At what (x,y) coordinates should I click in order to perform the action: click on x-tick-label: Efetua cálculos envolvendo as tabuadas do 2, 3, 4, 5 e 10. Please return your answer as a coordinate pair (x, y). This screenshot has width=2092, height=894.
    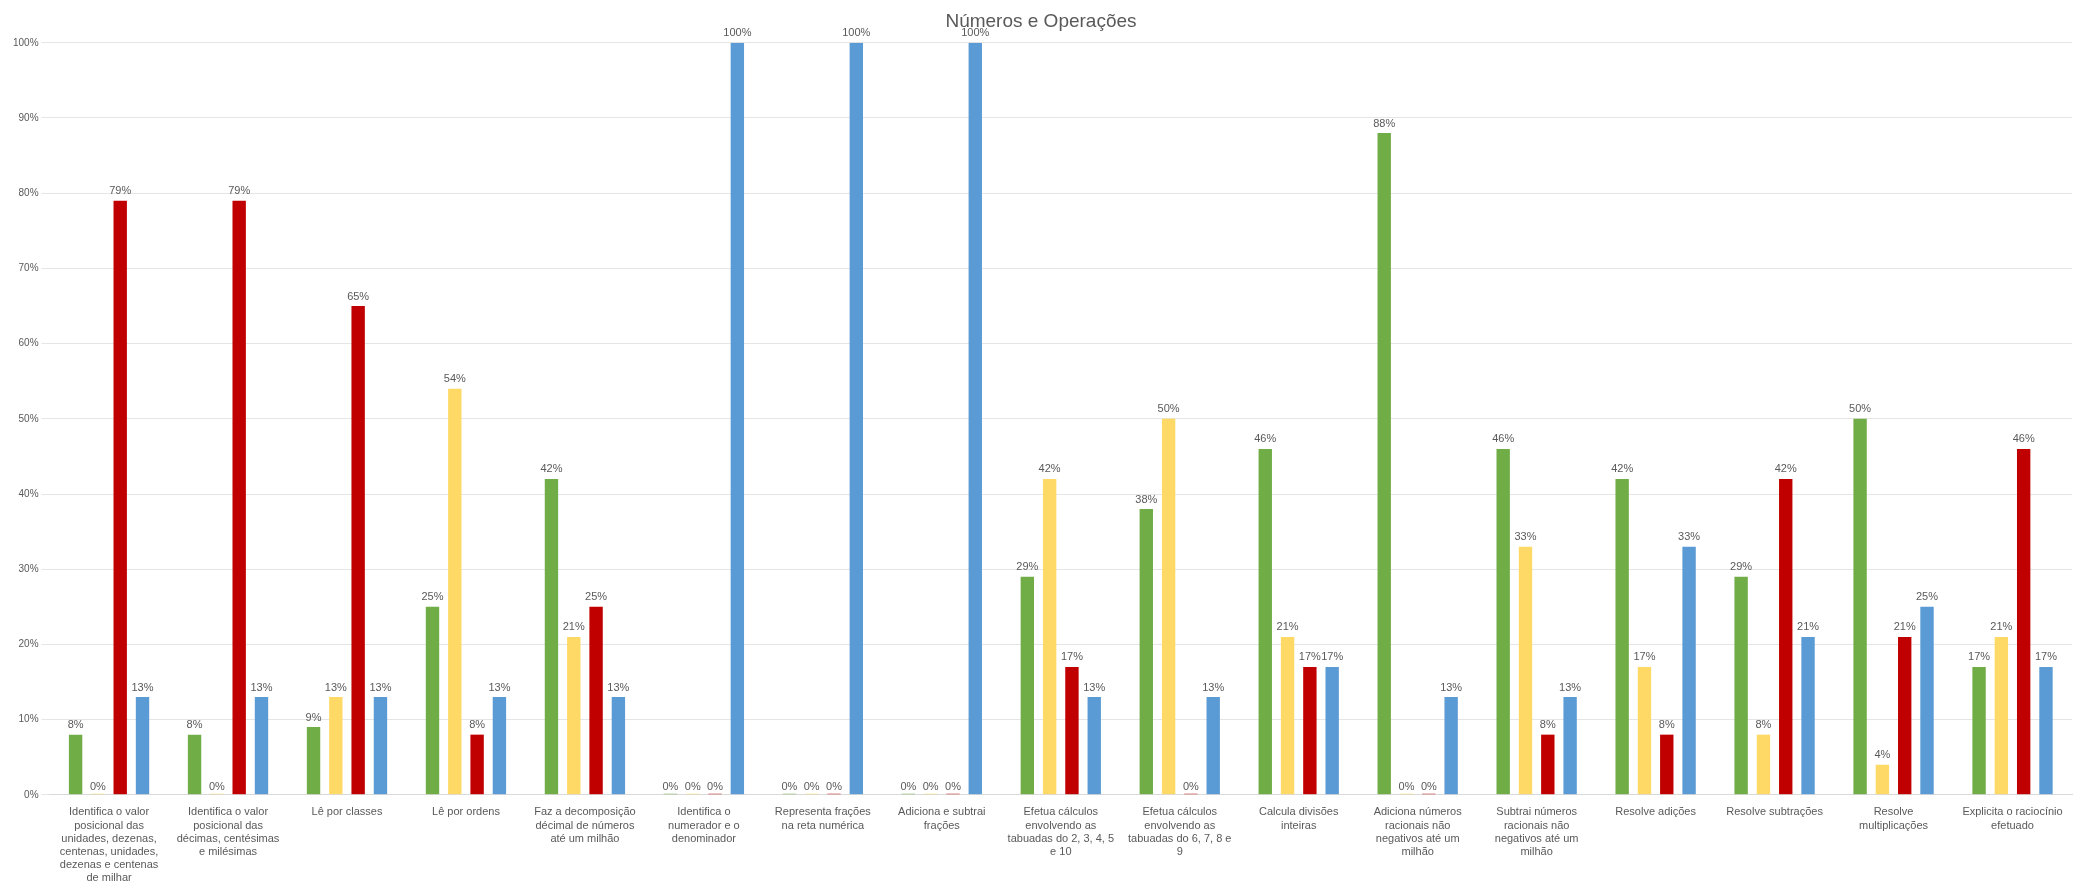
    Looking at the image, I should click on (1060, 831).